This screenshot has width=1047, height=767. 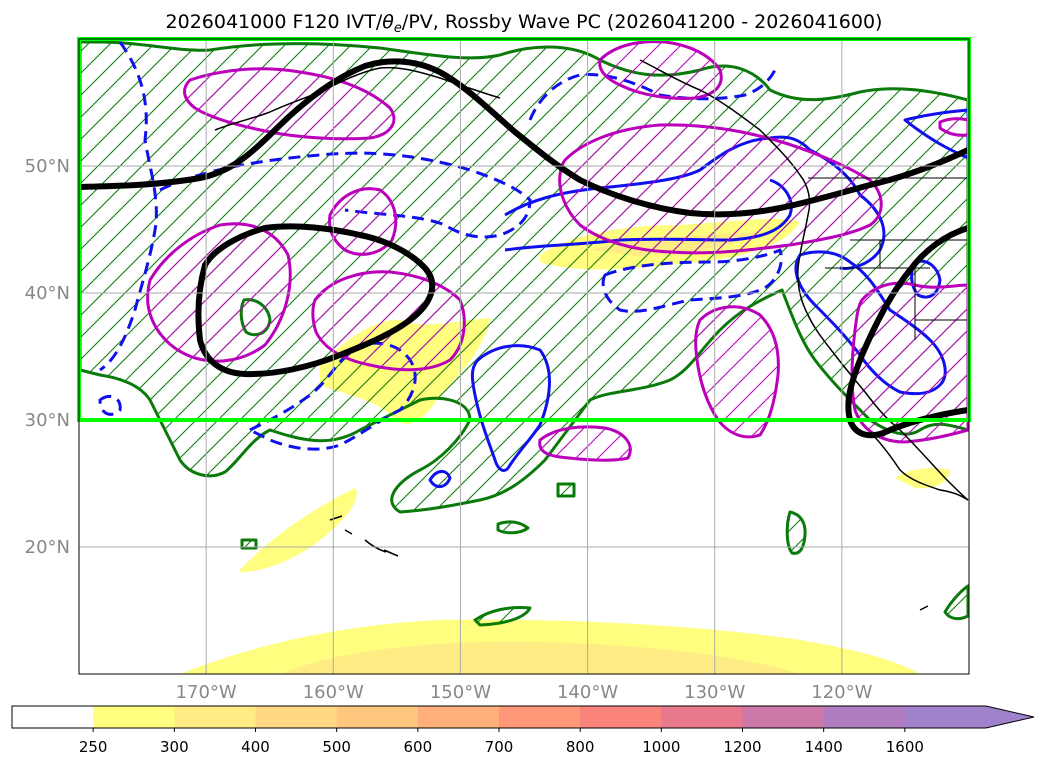 I want to click on colorbar-tick-label: 400, so click(x=255, y=747).